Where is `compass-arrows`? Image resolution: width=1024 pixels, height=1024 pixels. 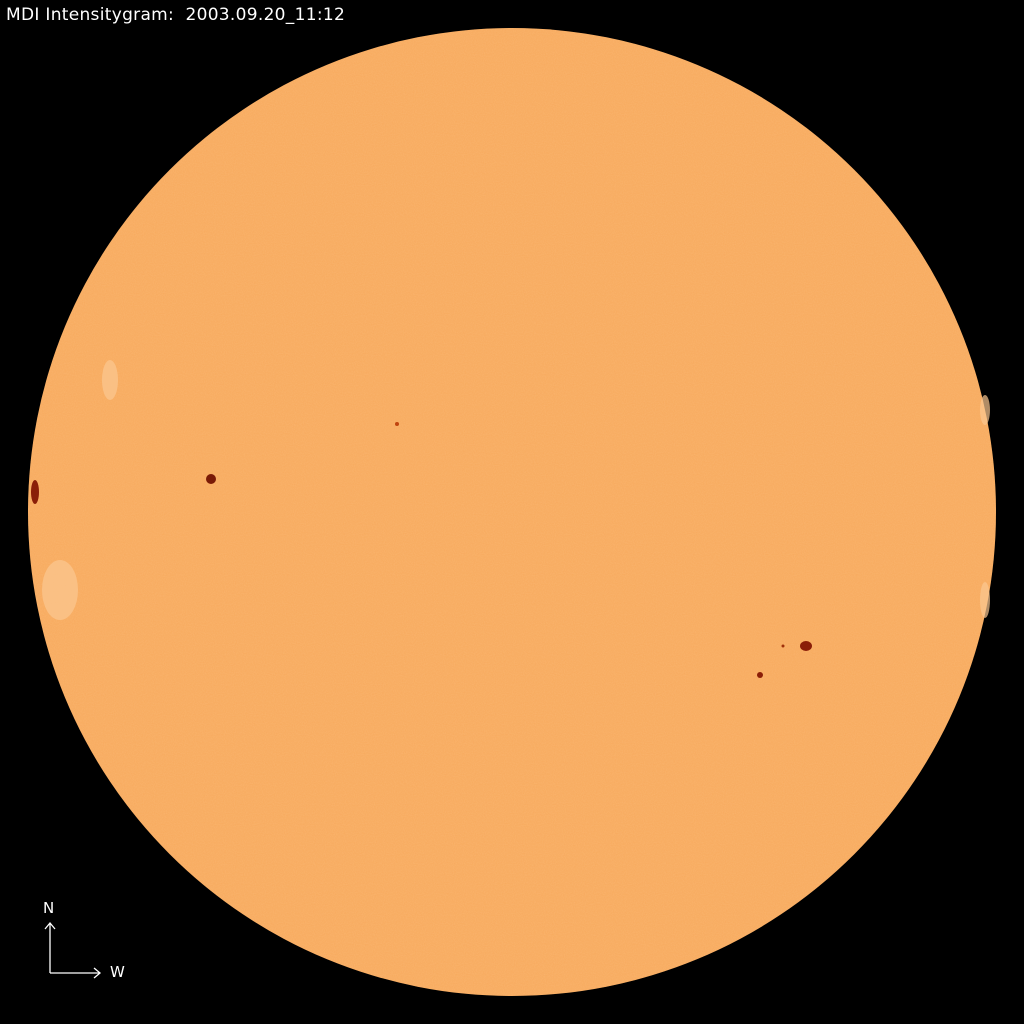 compass-arrows is located at coordinates (73, 950).